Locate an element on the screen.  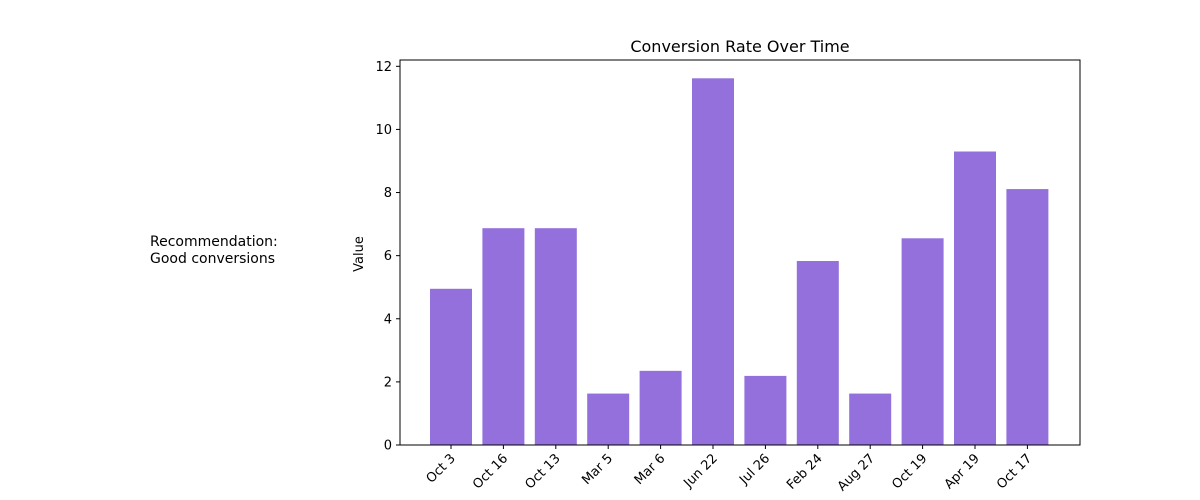
x-tick-label: Oct 3 is located at coordinates (441, 468).